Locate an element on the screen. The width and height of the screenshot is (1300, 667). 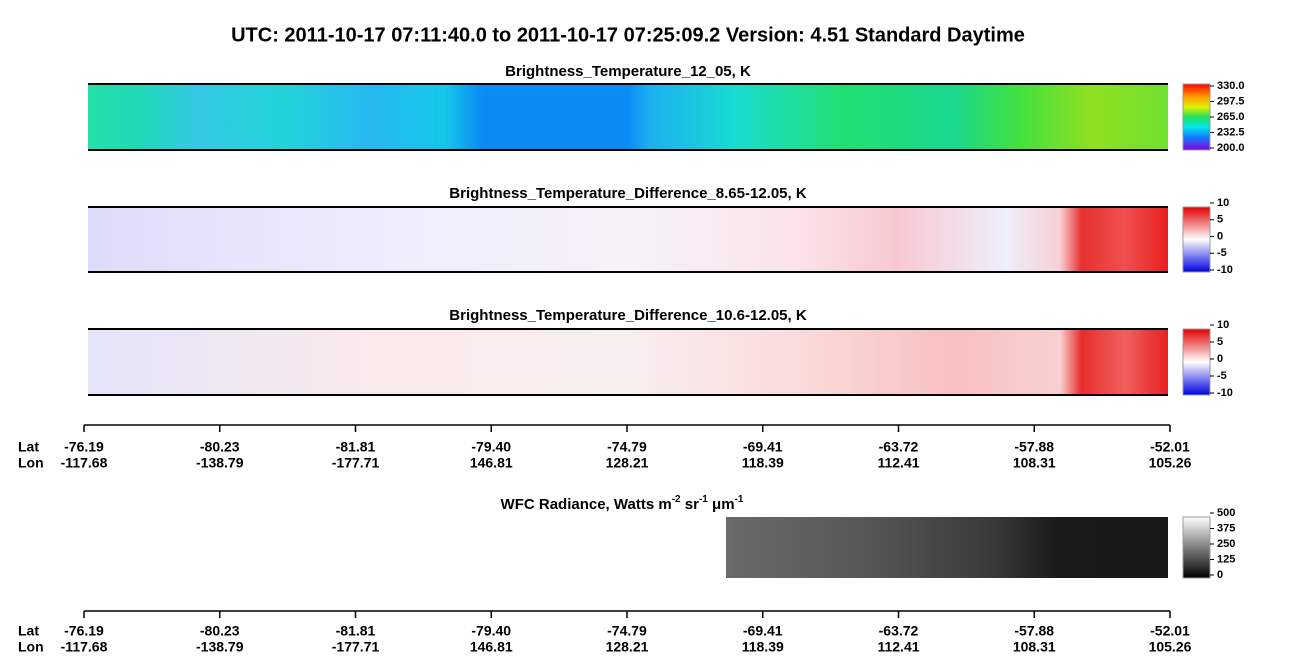
title-part: WFC Radiance, Watts m is located at coordinates (586, 504).